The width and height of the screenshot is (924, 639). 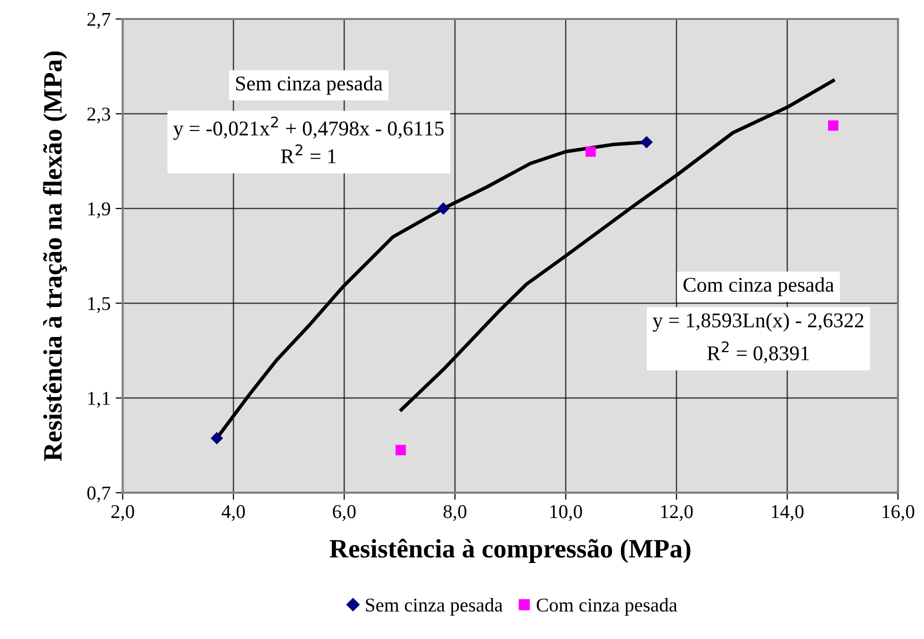 What do you see at coordinates (344, 513) in the screenshot?
I see `x-tick-label: 6,0` at bounding box center [344, 513].